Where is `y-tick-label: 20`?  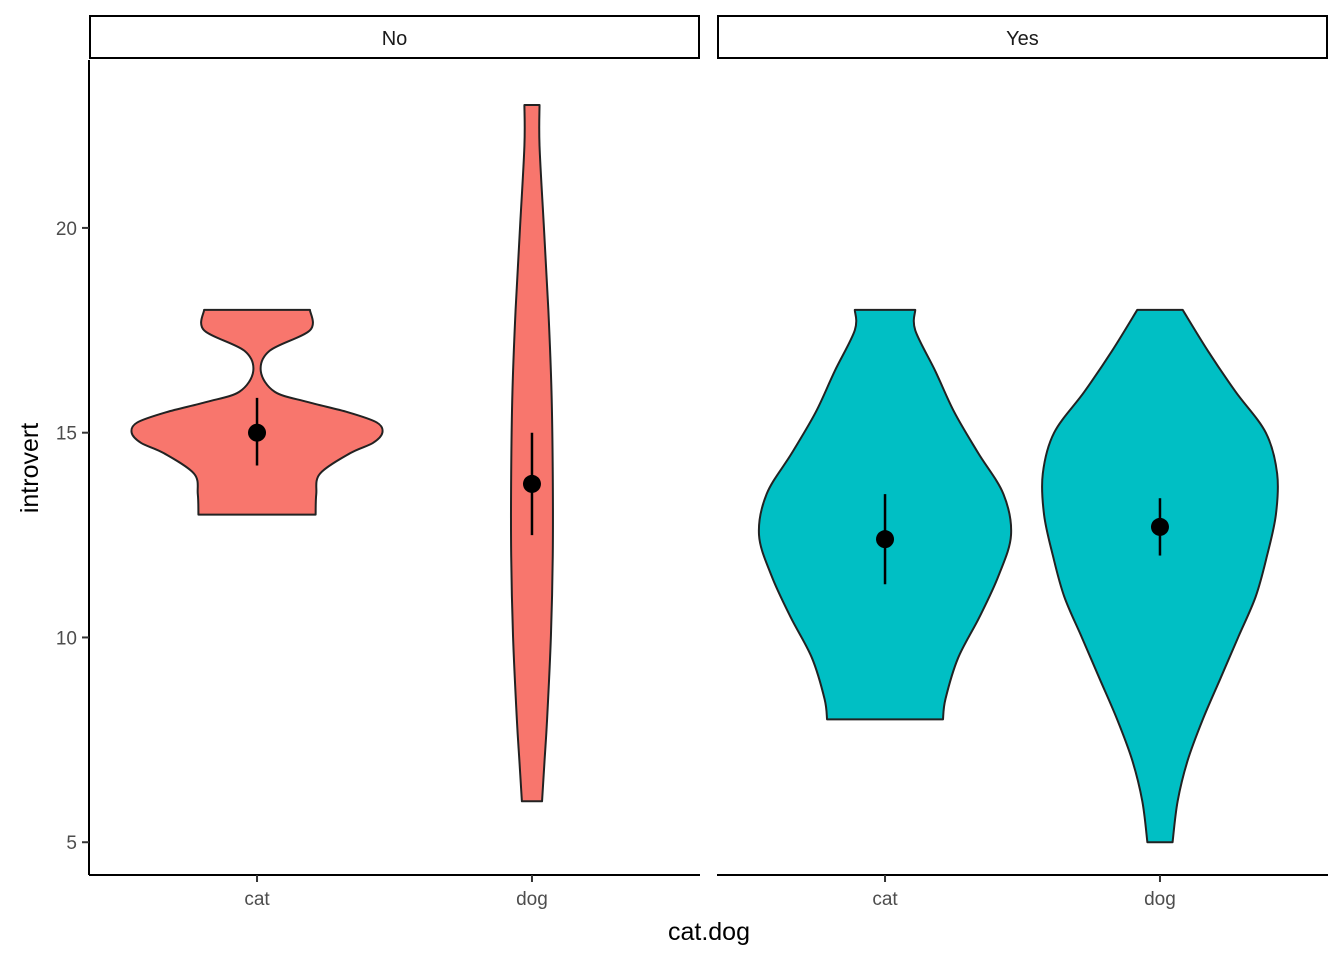 y-tick-label: 20 is located at coordinates (66, 229).